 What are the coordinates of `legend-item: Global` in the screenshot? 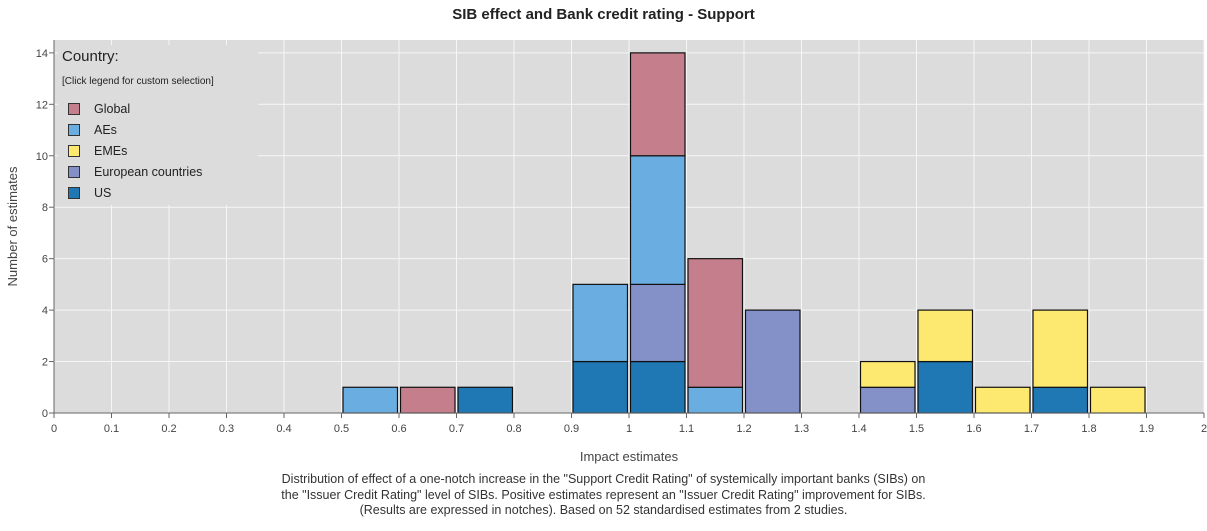 It's located at (99, 109).